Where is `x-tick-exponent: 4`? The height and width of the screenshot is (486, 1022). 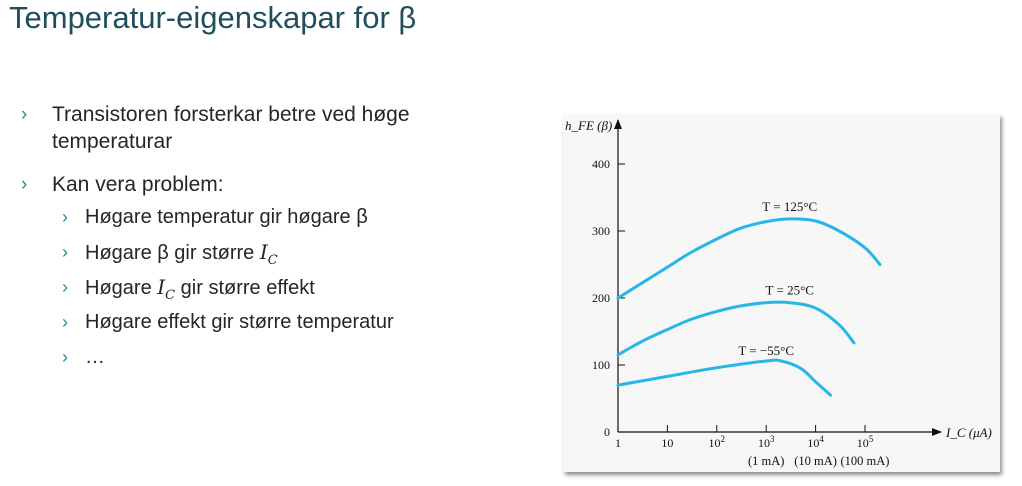
x-tick-exponent: 4 is located at coordinates (821, 439).